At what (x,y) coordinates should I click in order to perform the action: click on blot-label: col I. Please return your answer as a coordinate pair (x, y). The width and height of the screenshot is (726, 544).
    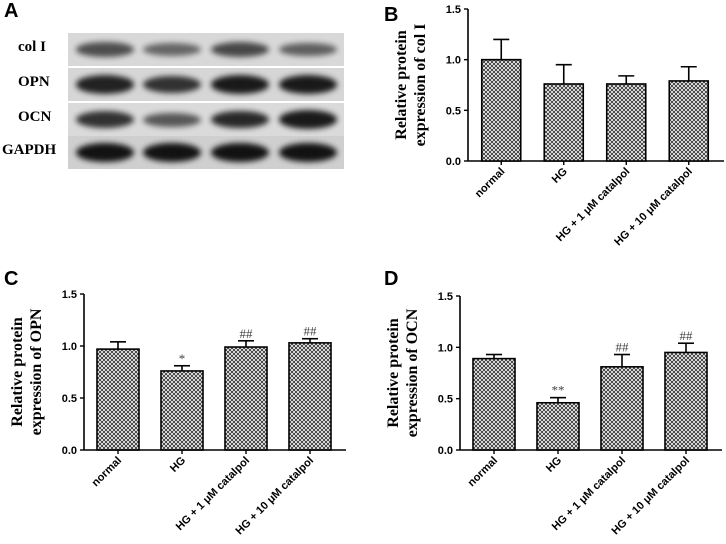
    Looking at the image, I should click on (32, 47).